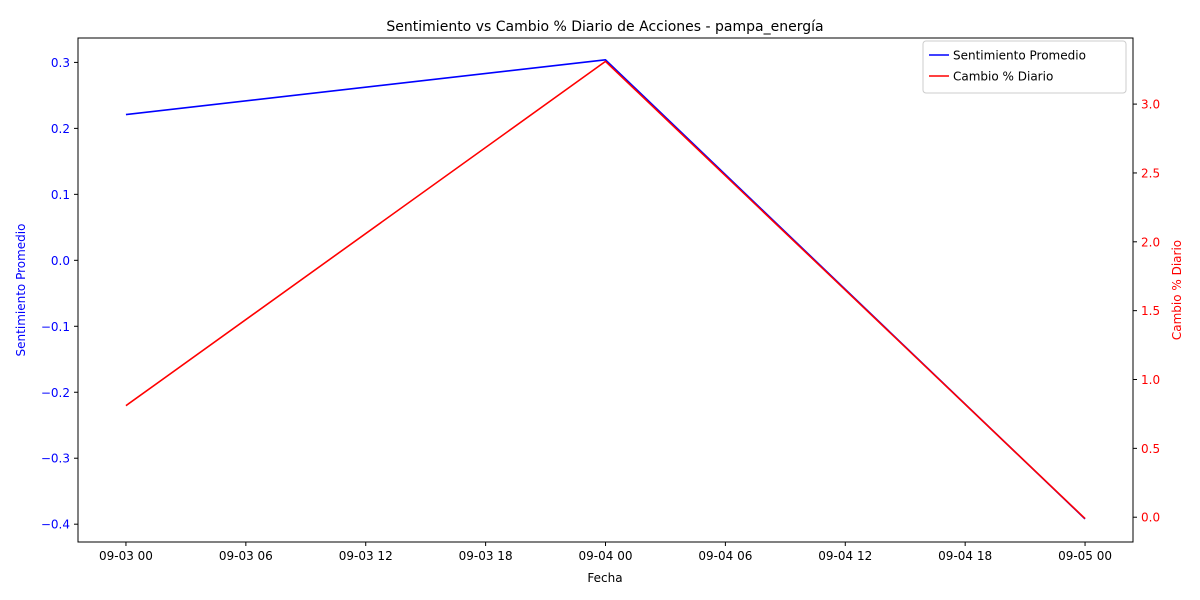 This screenshot has height=600, width=1200. I want to click on x-tick-label: 09-04 12, so click(845, 556).